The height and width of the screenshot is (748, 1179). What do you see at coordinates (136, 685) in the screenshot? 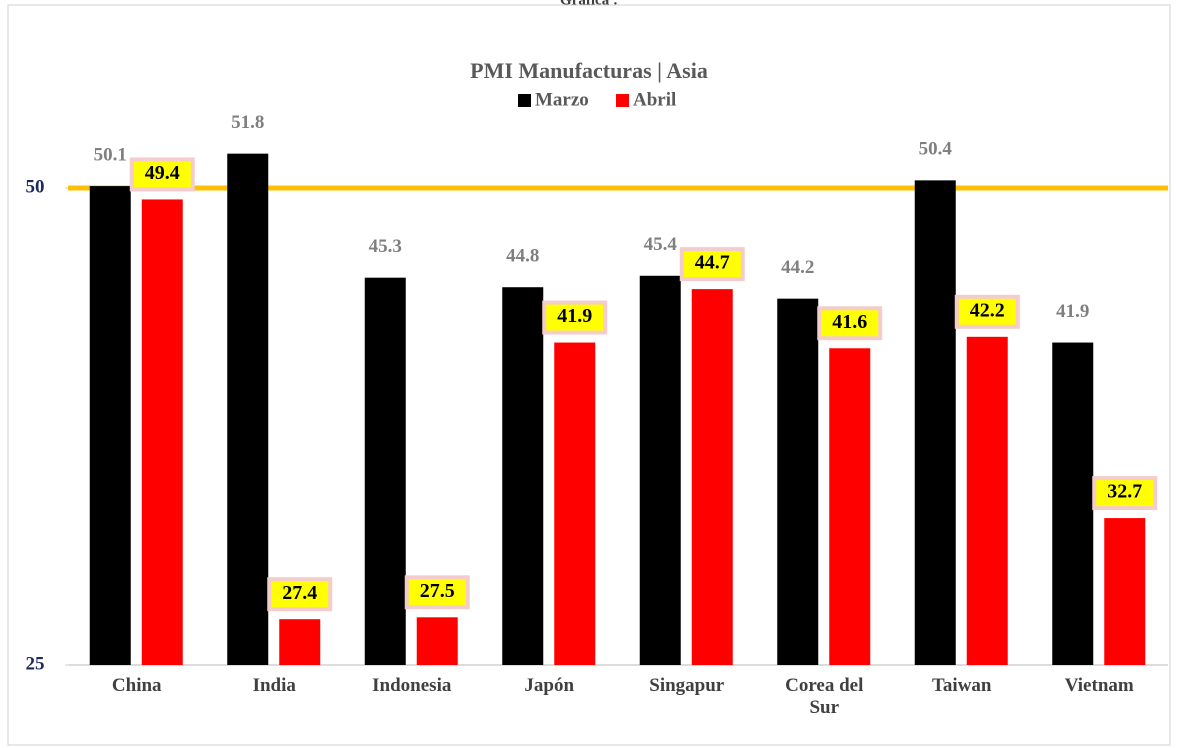
I see `x-tick-label: China` at bounding box center [136, 685].